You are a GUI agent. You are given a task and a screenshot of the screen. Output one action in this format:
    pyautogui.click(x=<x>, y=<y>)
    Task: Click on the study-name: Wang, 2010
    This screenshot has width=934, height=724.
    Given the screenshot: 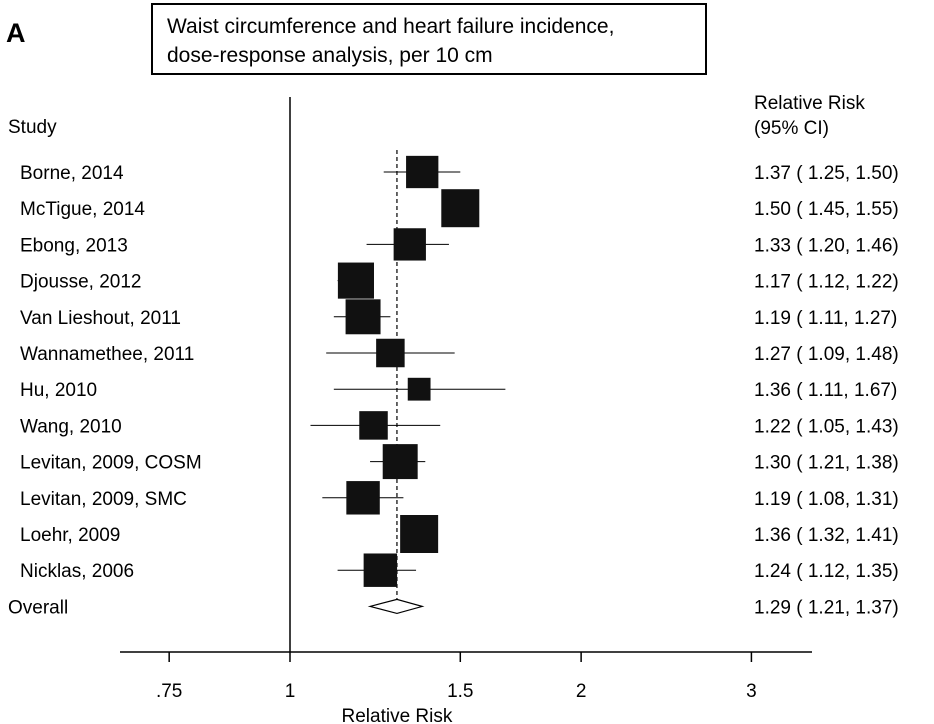 What is the action you would take?
    pyautogui.click(x=71, y=426)
    